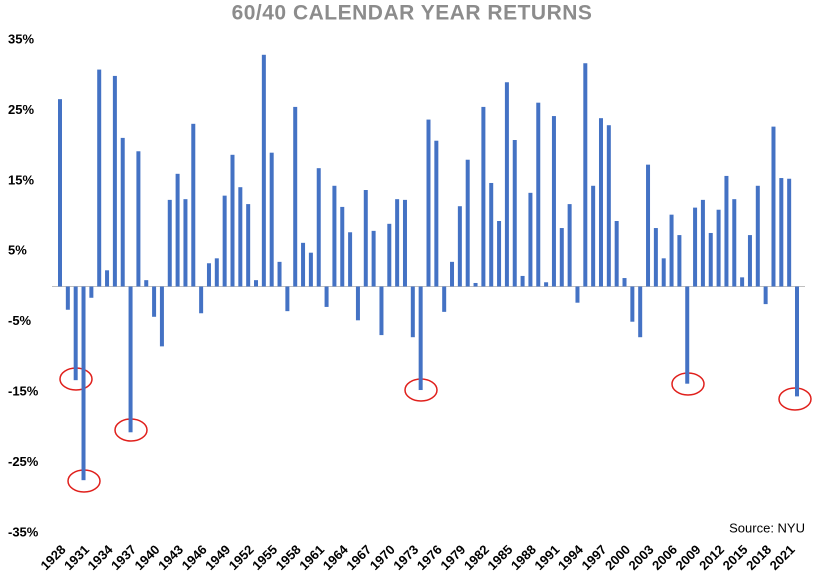 The height and width of the screenshot is (575, 825). Describe the element at coordinates (688, 557) in the screenshot. I see `x-tick-label: 2009` at that location.